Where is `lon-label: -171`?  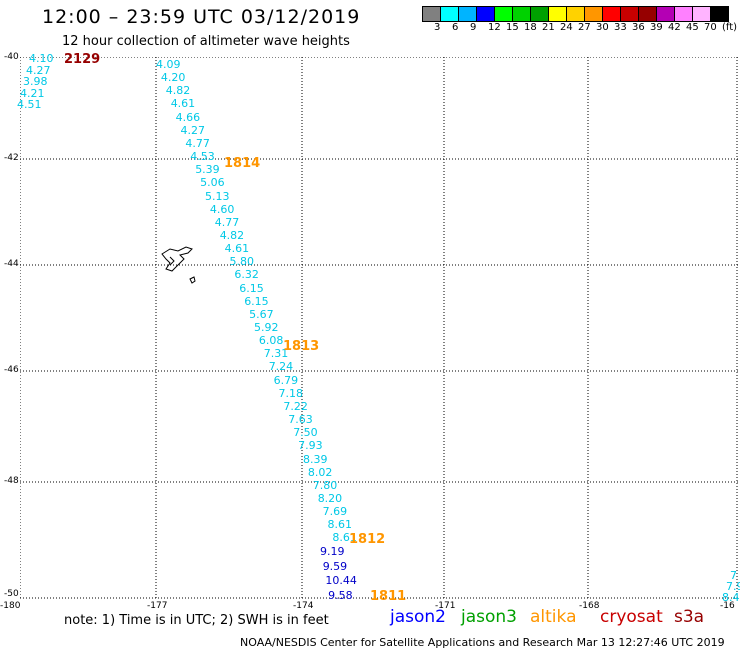
lon-label: -171 is located at coordinates (445, 606).